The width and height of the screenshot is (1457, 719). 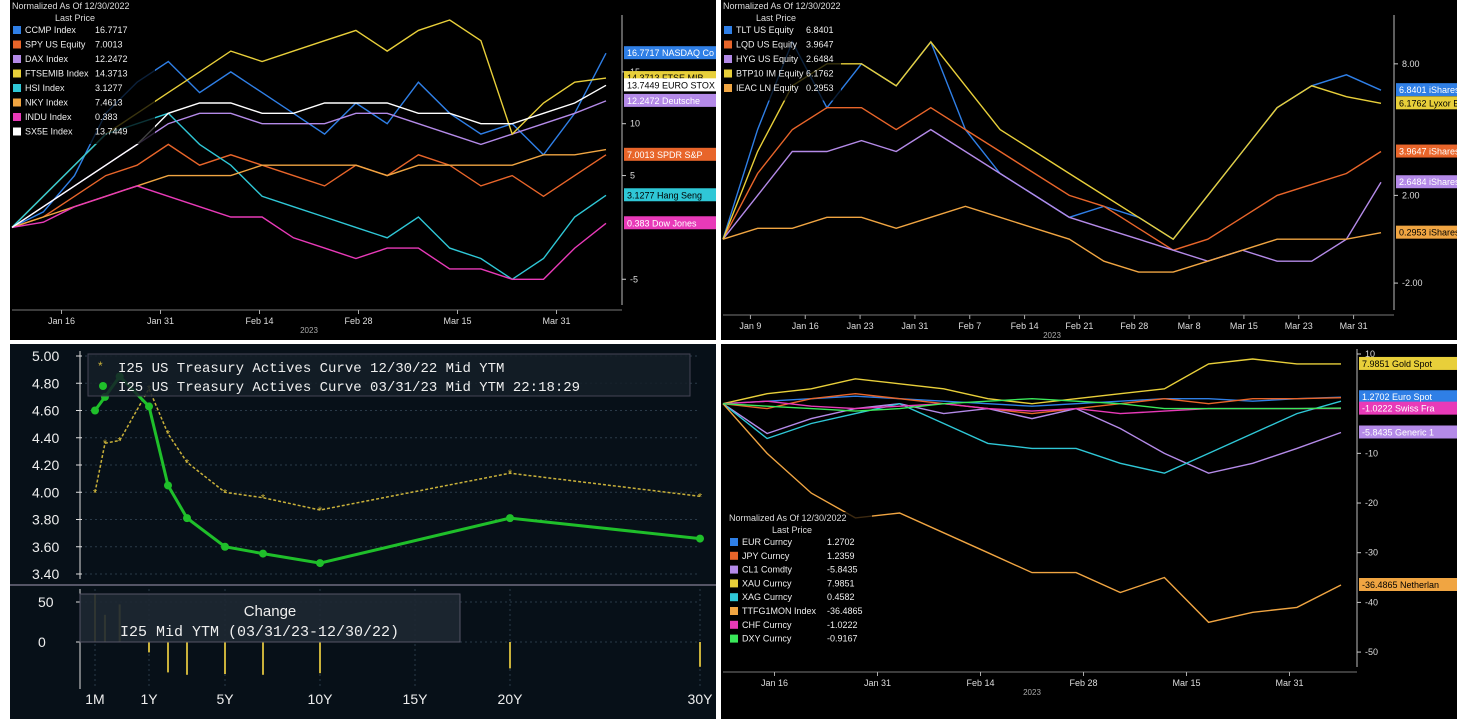 What do you see at coordinates (45, 492) in the screenshot?
I see `y-tick-label: 4.00` at bounding box center [45, 492].